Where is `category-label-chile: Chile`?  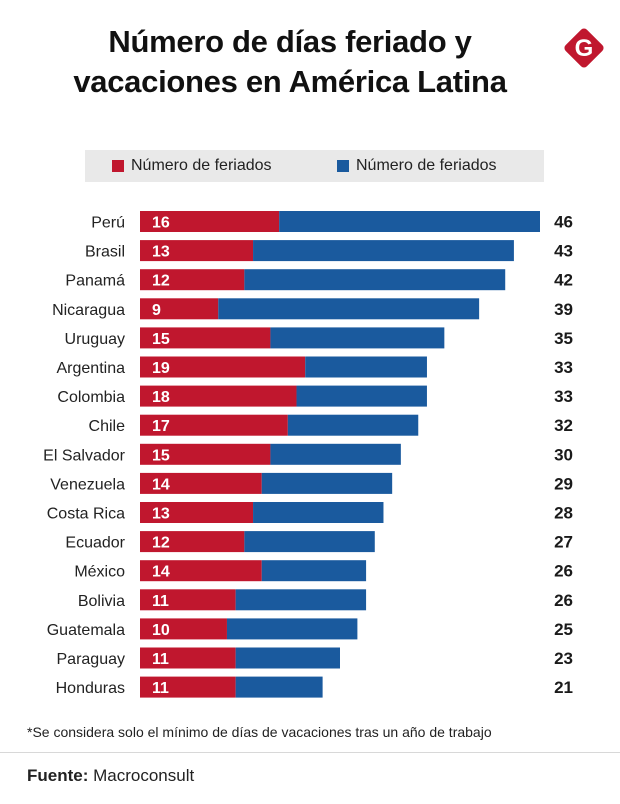 category-label-chile: Chile is located at coordinates (107, 426).